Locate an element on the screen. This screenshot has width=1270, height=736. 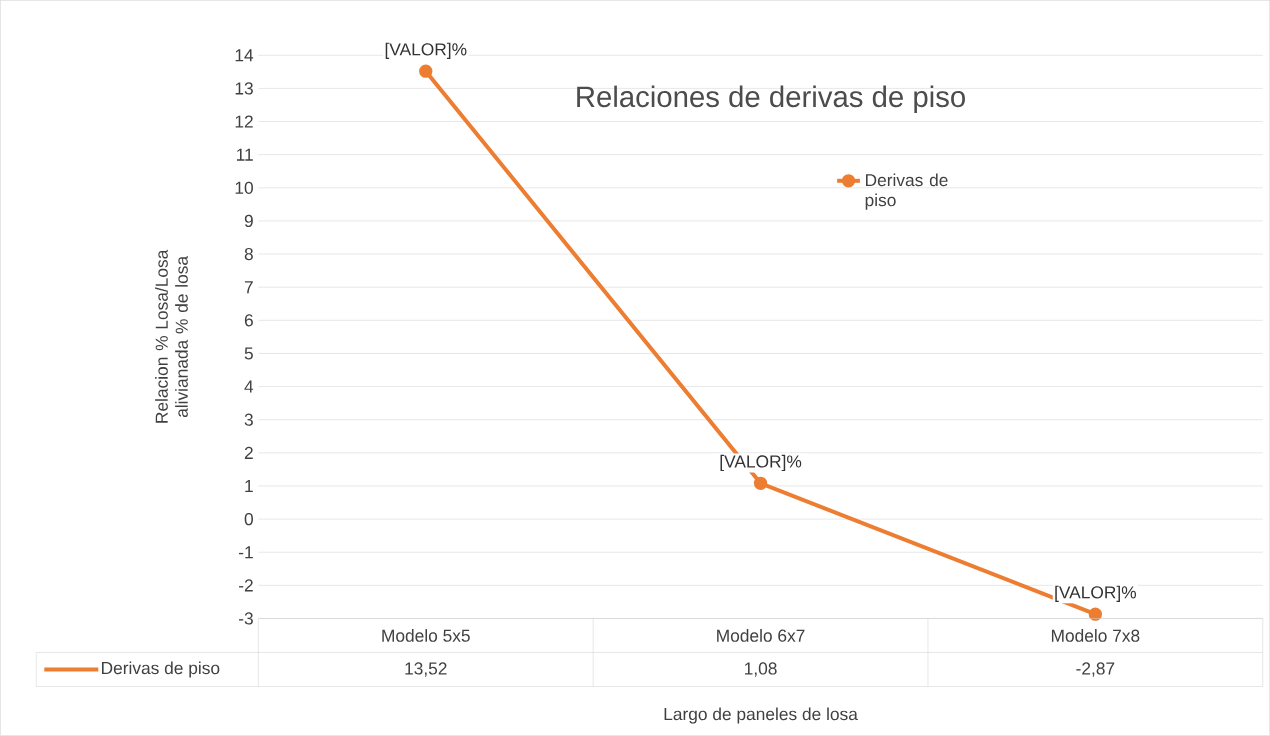
x-axis-title: Largo de paneles de losa is located at coordinates (761, 715).